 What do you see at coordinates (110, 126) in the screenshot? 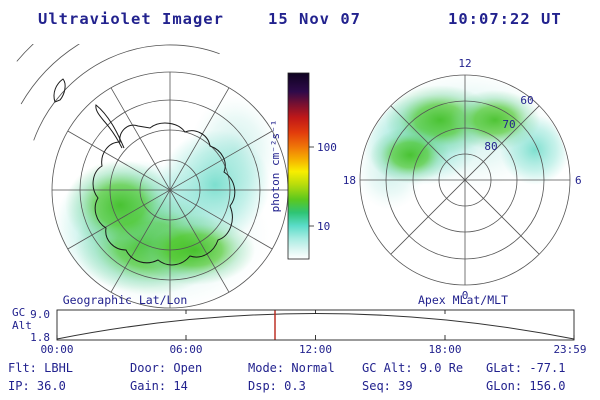
I see `peninsula-path` at bounding box center [110, 126].